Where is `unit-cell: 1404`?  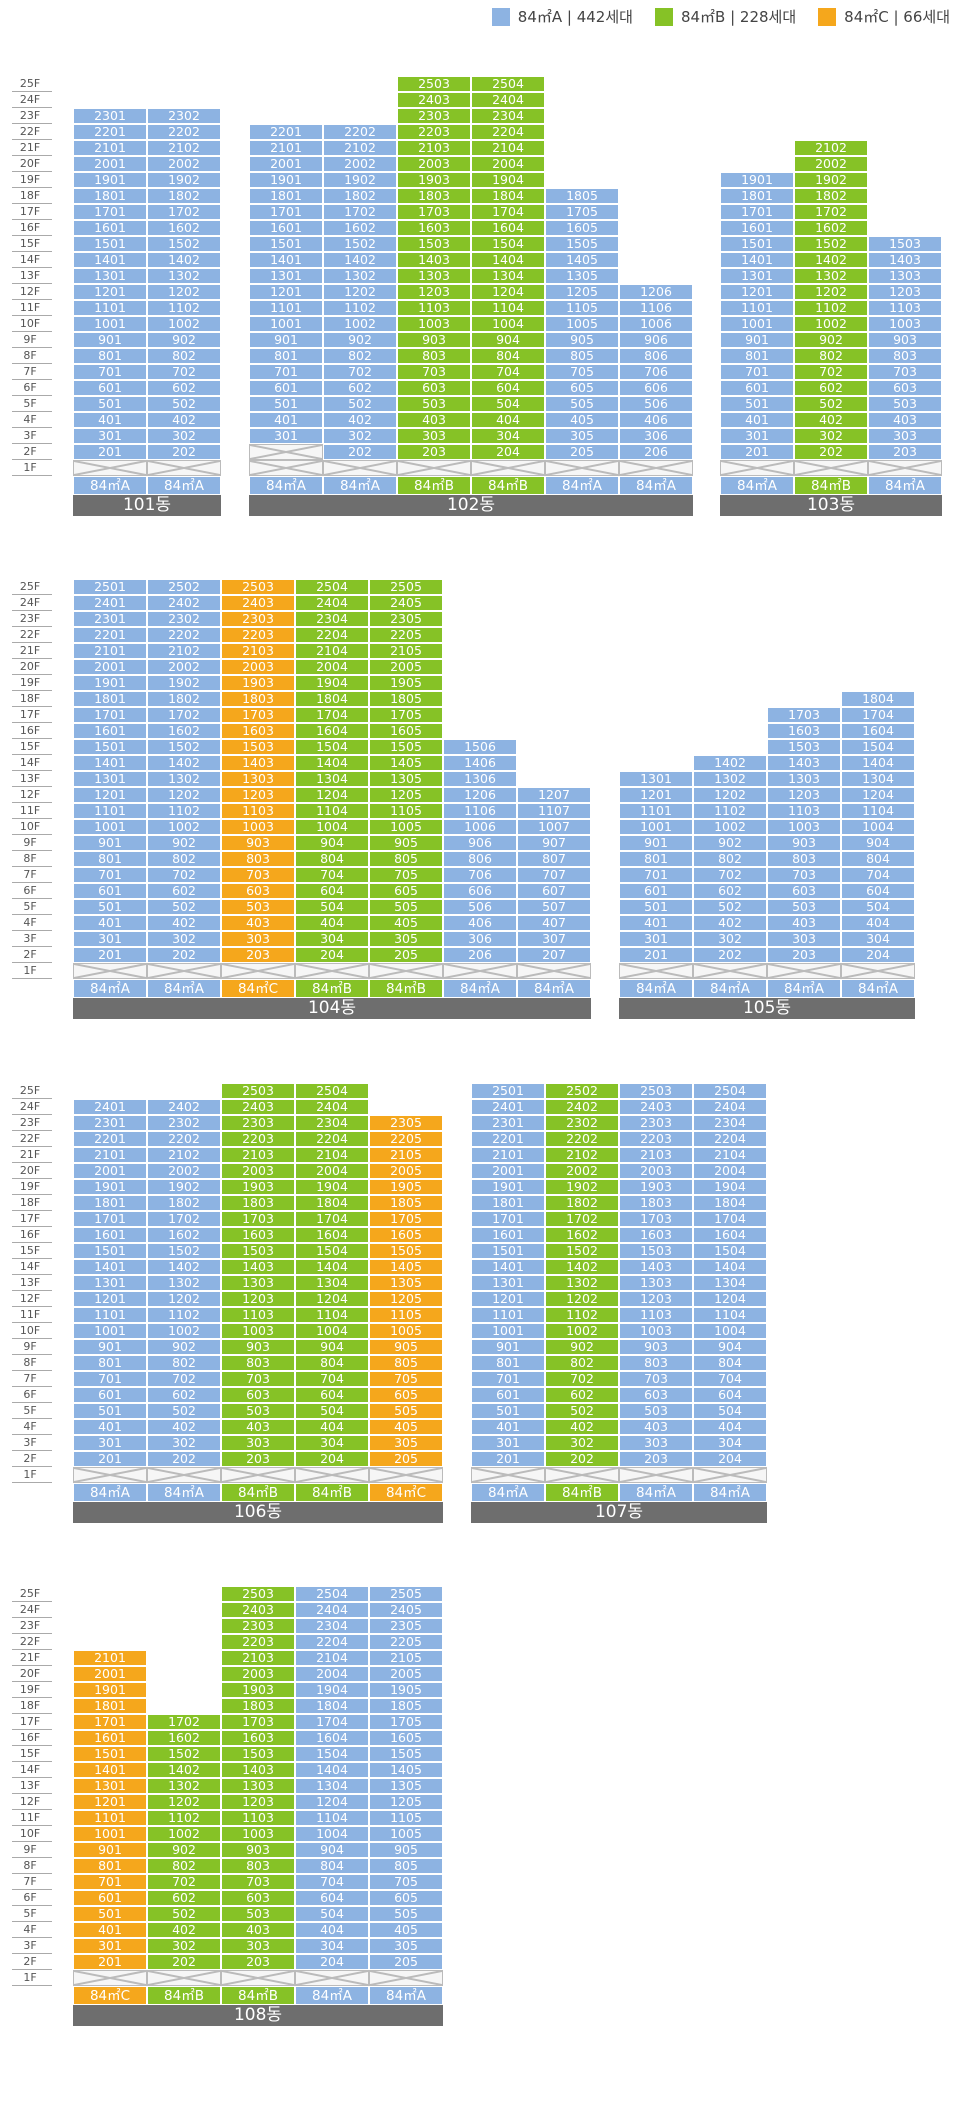
unit-cell: 1404 is located at coordinates (332, 1770).